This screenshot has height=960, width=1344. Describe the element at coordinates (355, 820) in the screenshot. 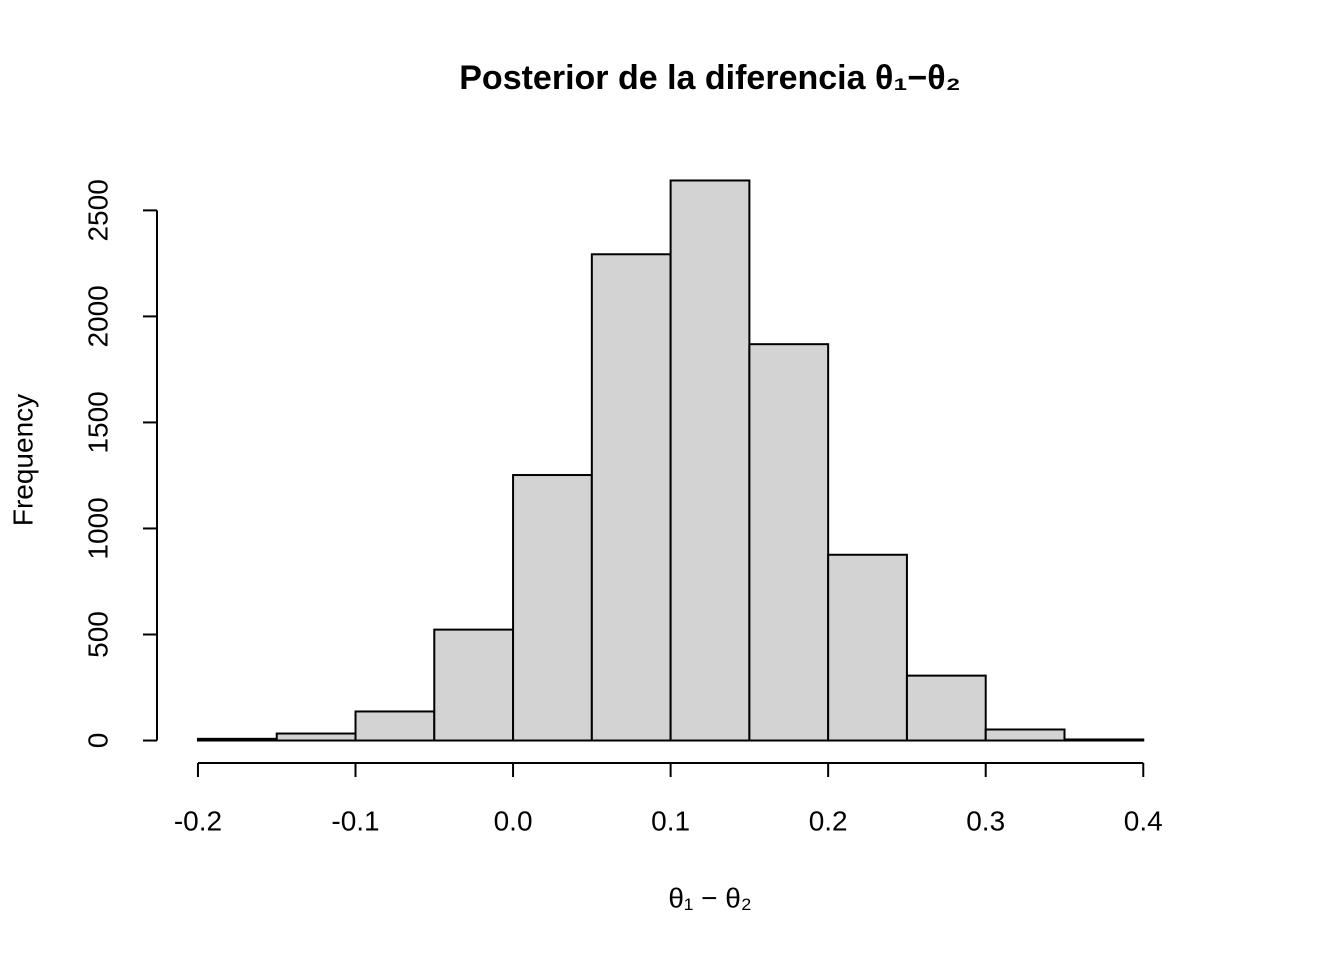

I see `x-tick-label: -0.1` at that location.